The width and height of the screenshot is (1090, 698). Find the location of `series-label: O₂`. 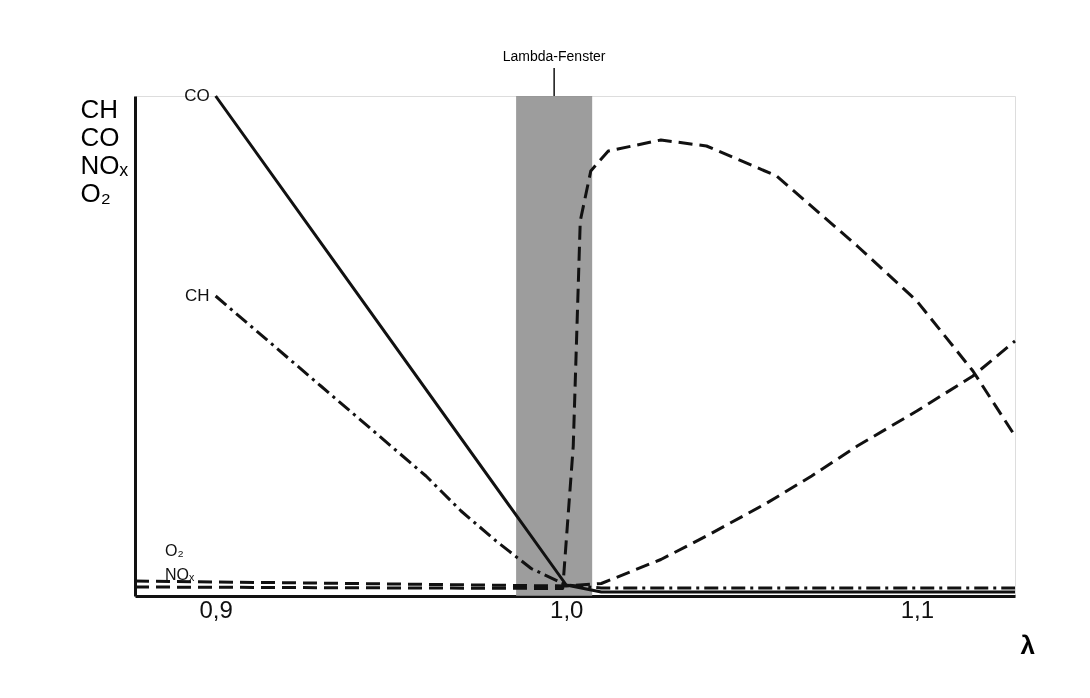

series-label: O₂ is located at coordinates (174, 550).